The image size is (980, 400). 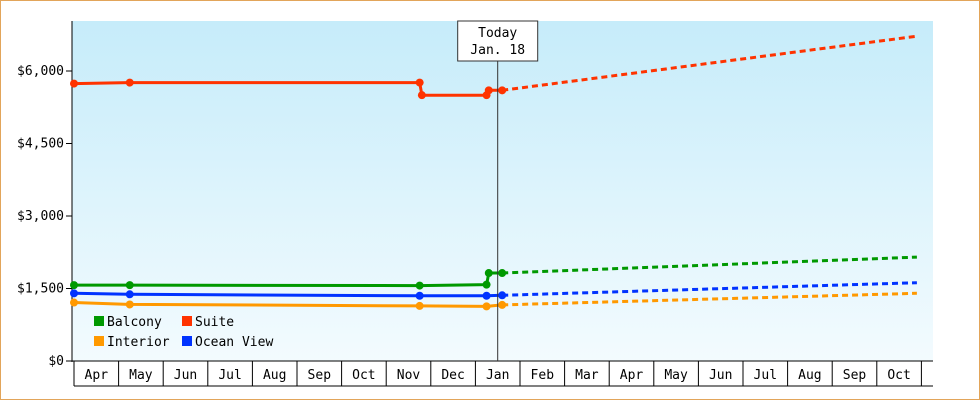 I want to click on series-suite, so click(x=494, y=67).